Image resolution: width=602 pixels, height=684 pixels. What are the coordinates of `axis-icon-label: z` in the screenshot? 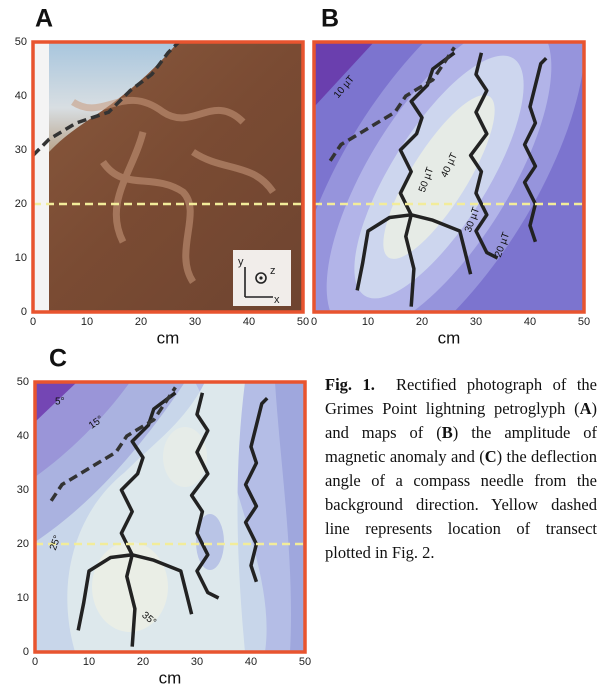 It's located at (273, 271).